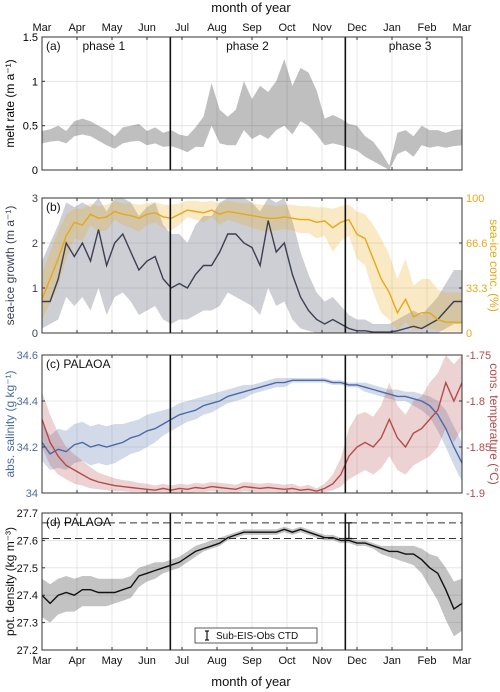 Image resolution: width=500 pixels, height=692 pixels. I want to click on x-tick-label-top: Jul, so click(182, 28).